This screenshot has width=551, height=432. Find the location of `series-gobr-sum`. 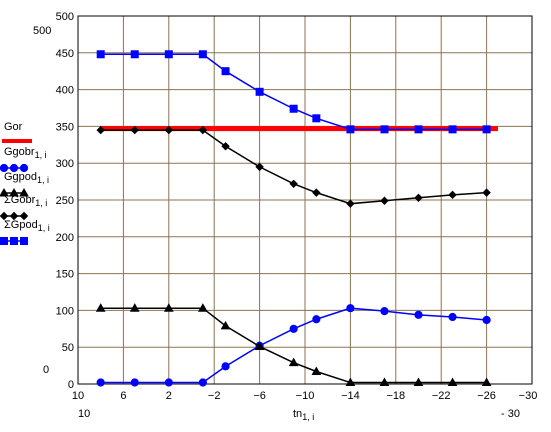

series-gobr-sum is located at coordinates (293, 166).